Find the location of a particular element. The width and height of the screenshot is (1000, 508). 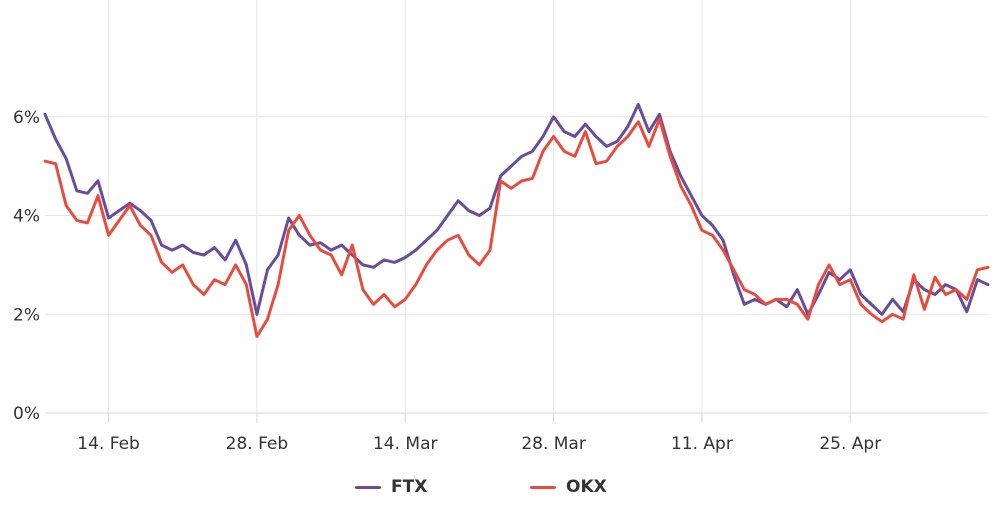

y-tick-label: 0% is located at coordinates (26, 414).